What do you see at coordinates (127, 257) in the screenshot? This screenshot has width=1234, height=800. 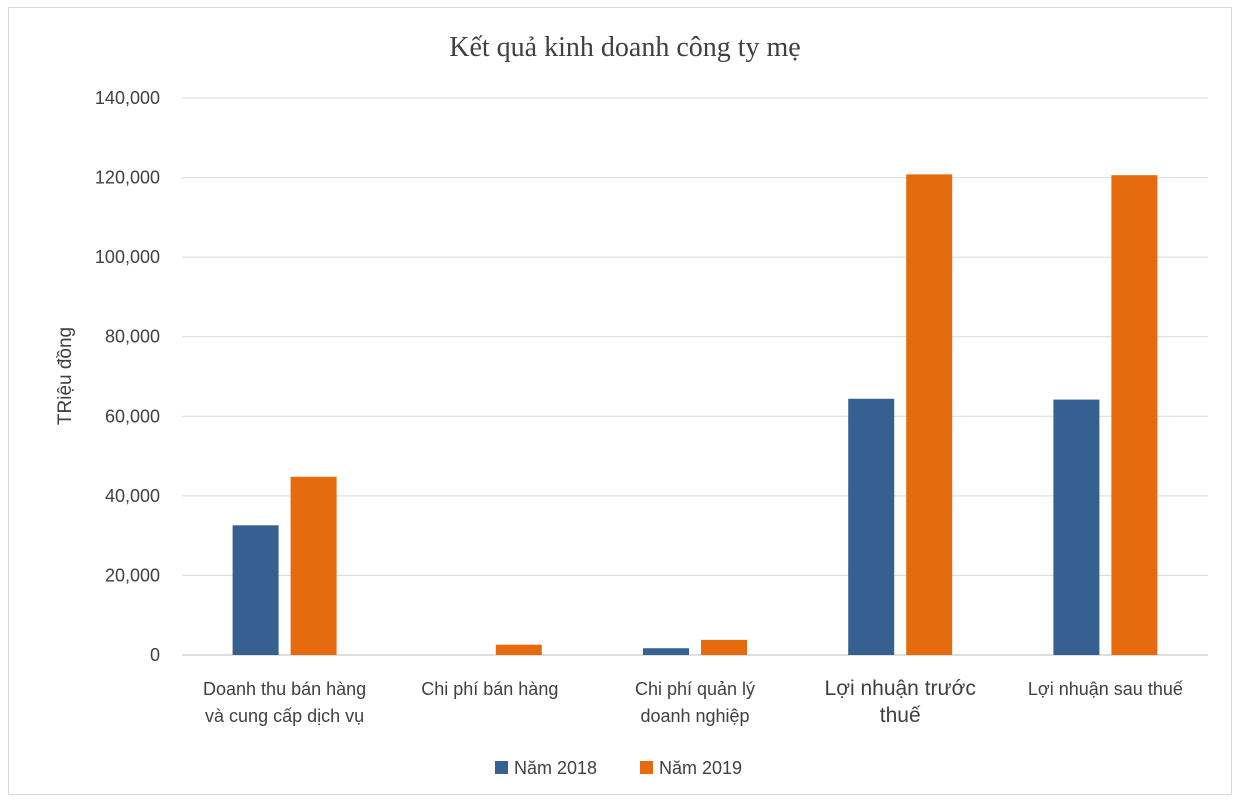 I see `y-tick-label: 100,000` at bounding box center [127, 257].